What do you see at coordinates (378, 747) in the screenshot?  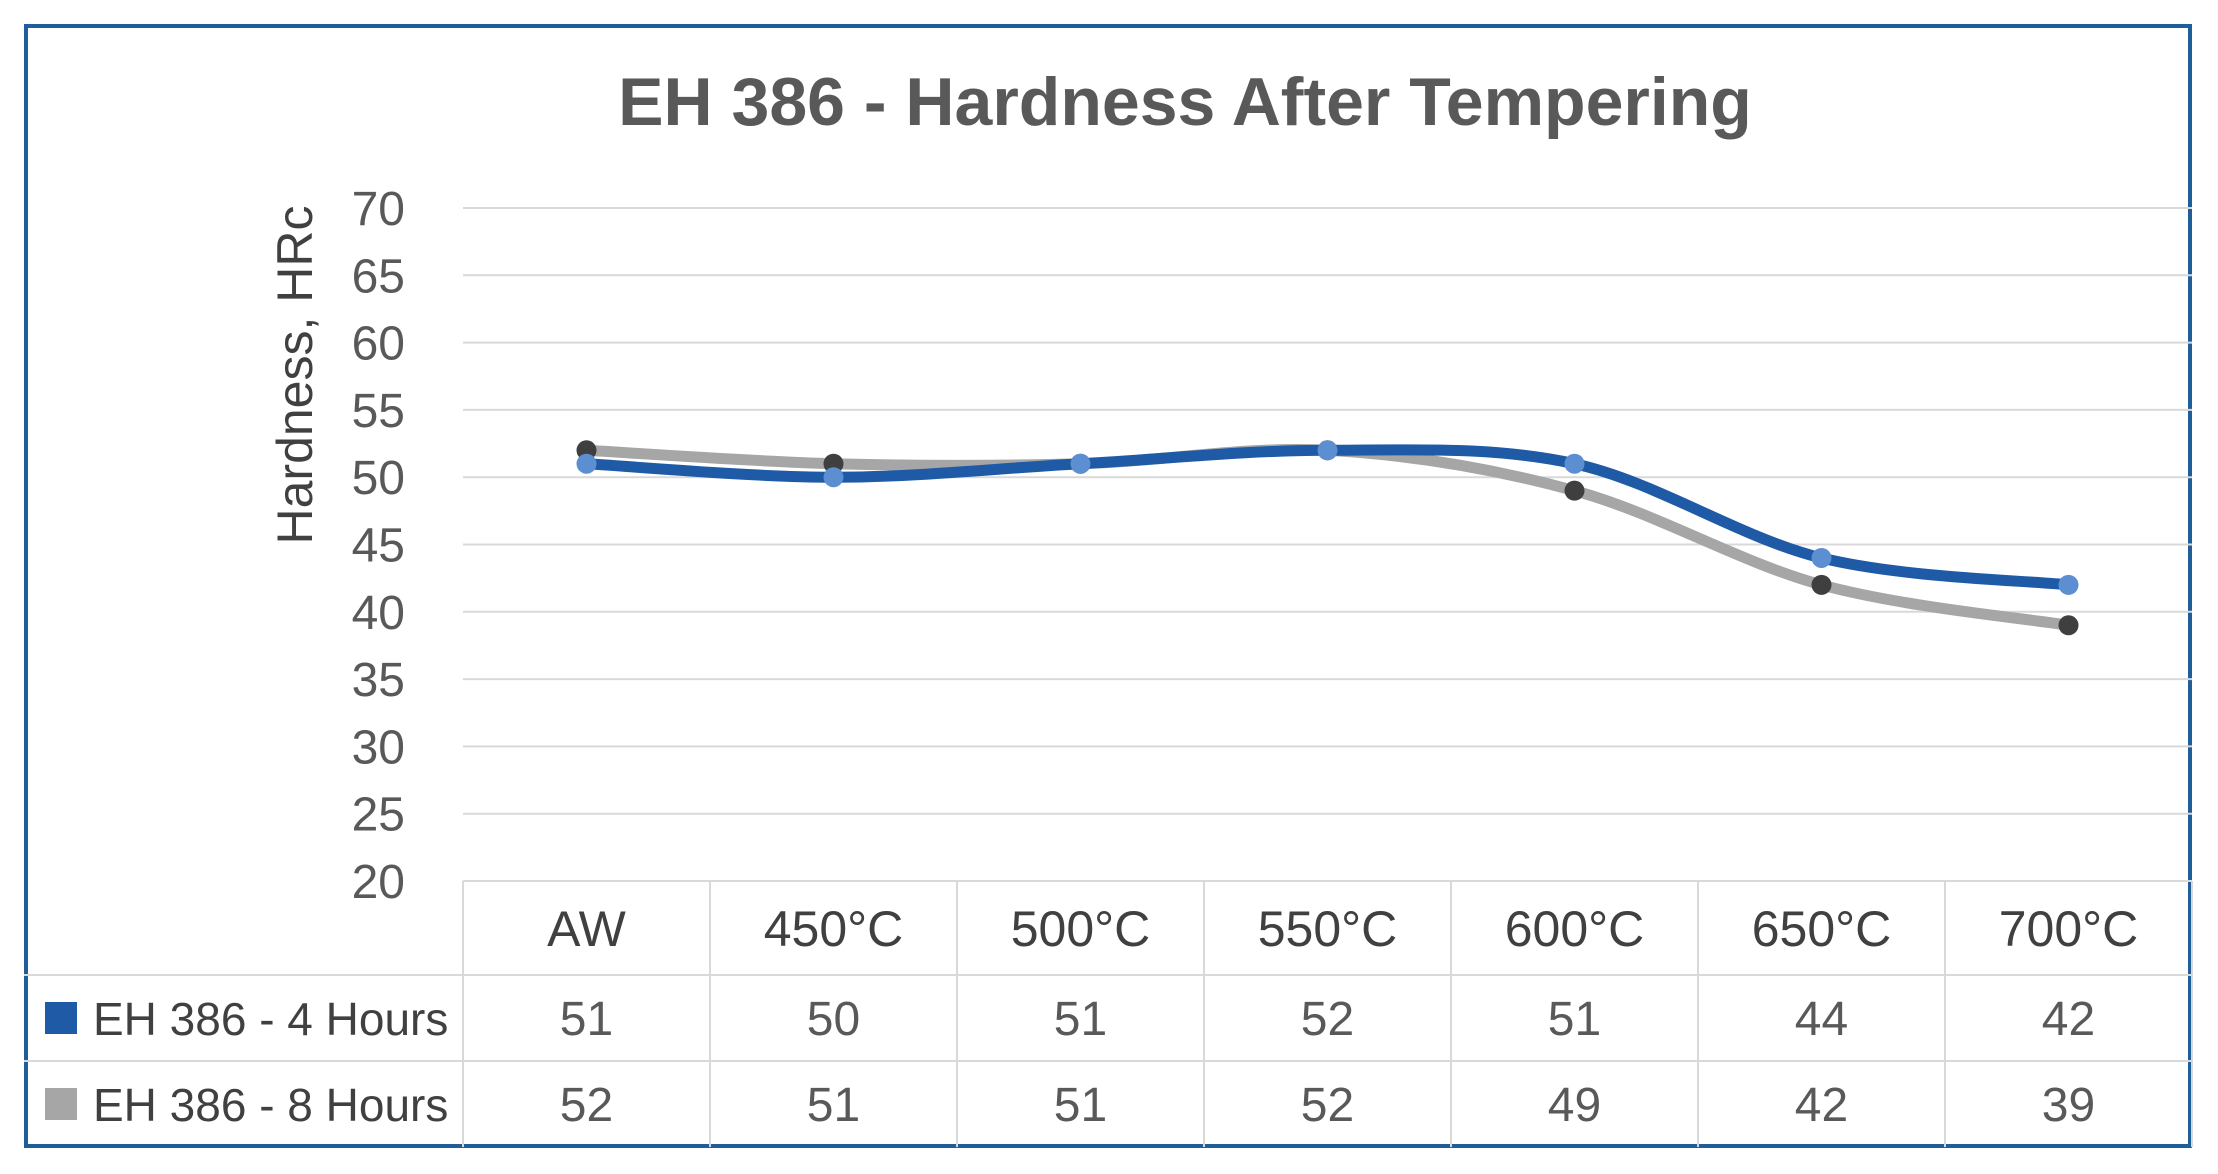 I see `y-tick-label: 30` at bounding box center [378, 747].